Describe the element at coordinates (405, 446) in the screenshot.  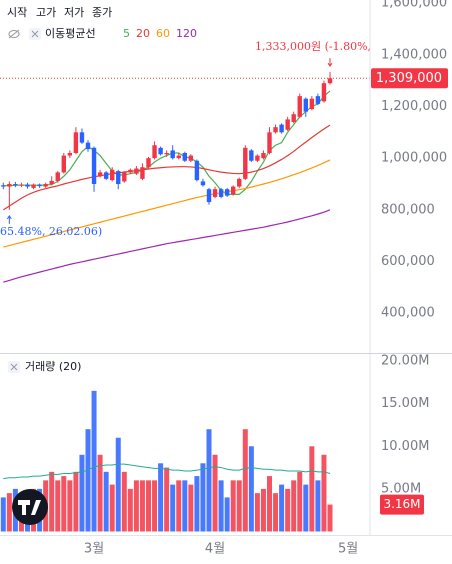
I see `y-tick-label: 10.00M` at that location.